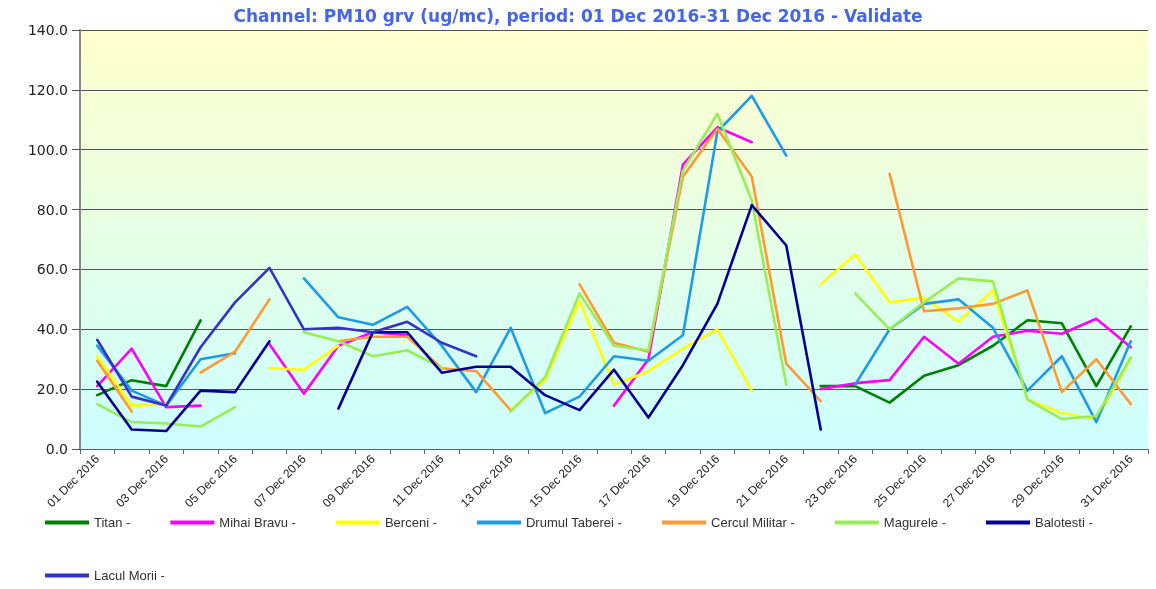 This screenshot has width=1156, height=589. I want to click on y-tick-label: 0.0, so click(56, 449).